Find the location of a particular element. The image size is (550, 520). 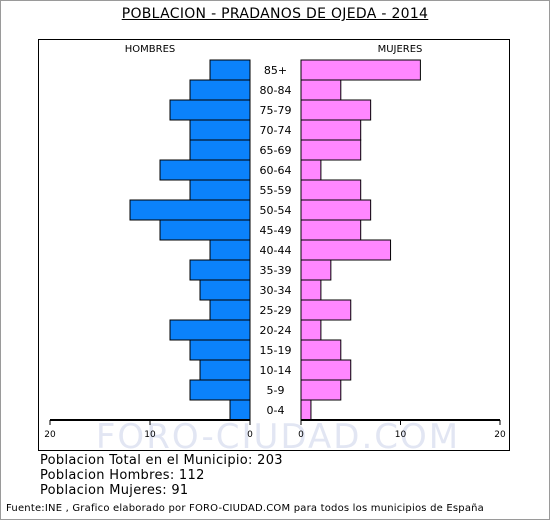

chart-title: POBLACION - PRADANOS DE OJEDA - 2014 is located at coordinates (275, 14).